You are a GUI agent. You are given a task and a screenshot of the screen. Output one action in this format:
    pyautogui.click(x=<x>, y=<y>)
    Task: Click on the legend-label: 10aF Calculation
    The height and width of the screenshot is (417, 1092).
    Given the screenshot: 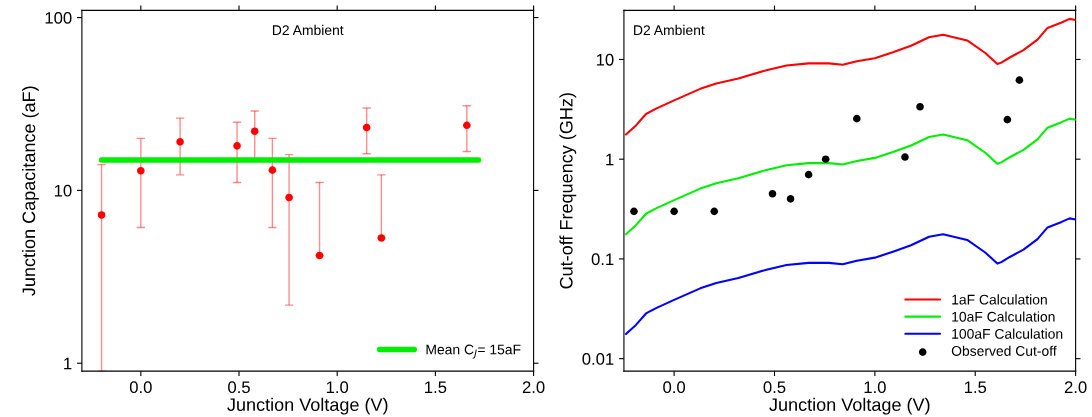 What is the action you would take?
    pyautogui.click(x=1003, y=316)
    